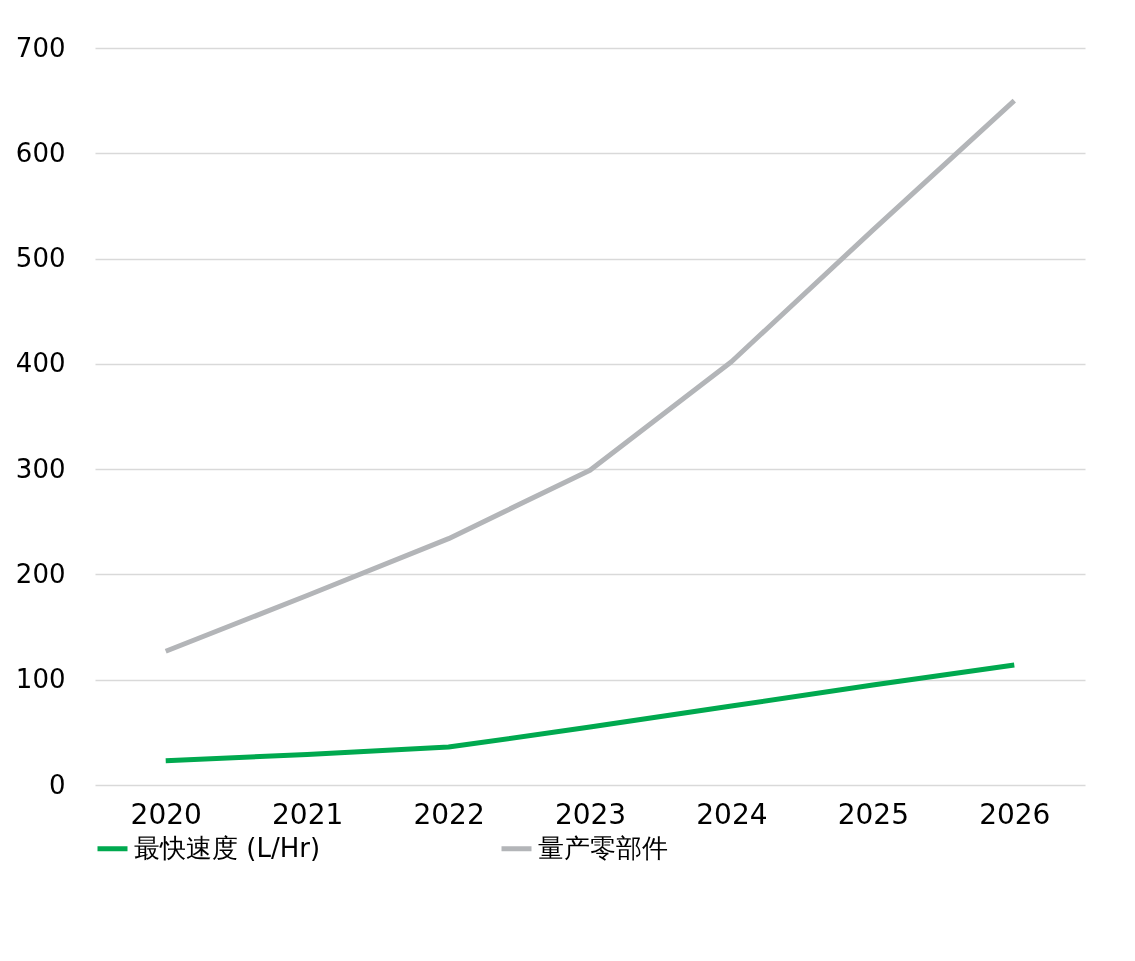  Describe the element at coordinates (603, 847) in the screenshot. I see `legend-label: 量产零部件` at that location.